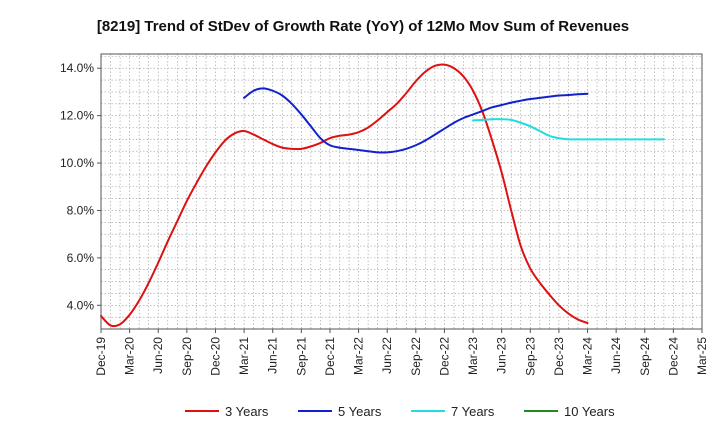  I want to click on y-tick-label: 10.0%, so click(77, 163).